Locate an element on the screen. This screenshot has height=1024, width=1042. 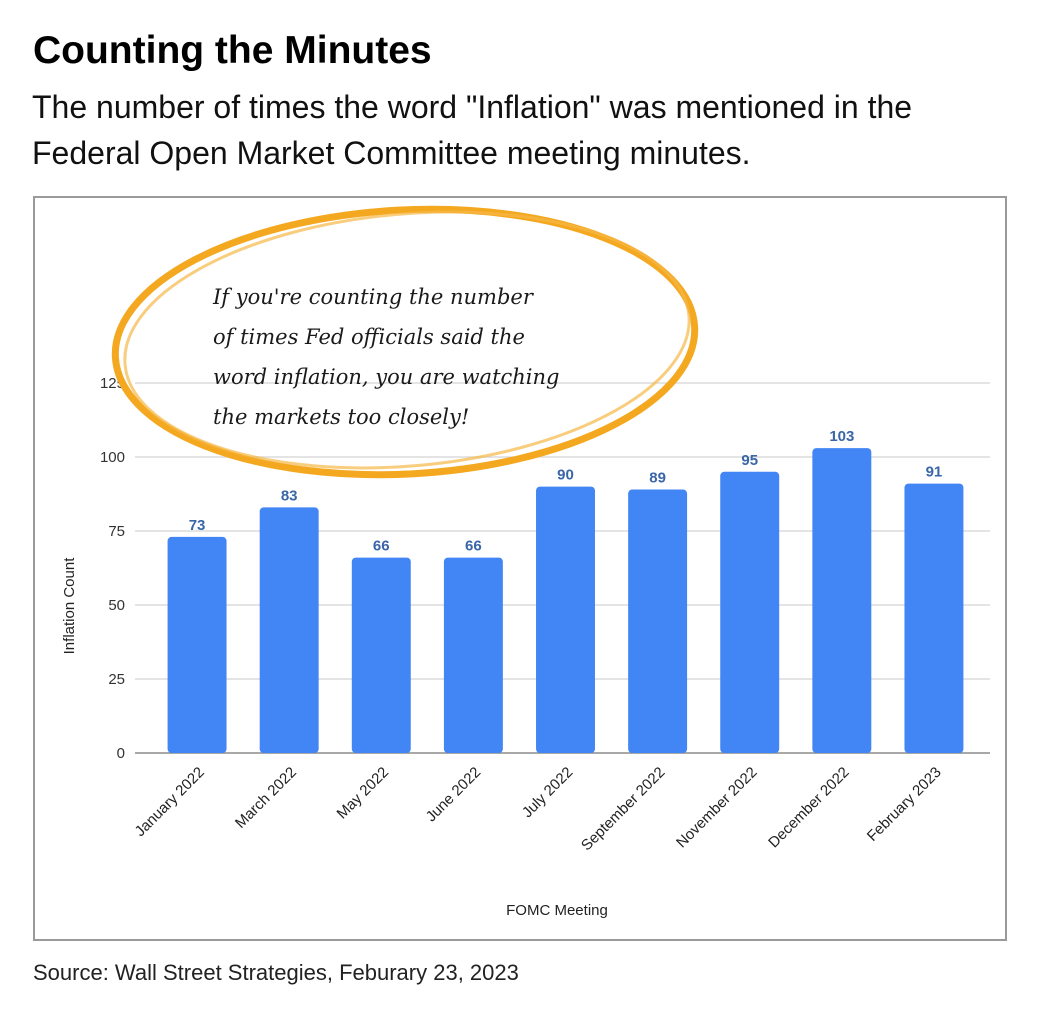
annotation-line-3: word inflation, you are watching is located at coordinates (386, 377).